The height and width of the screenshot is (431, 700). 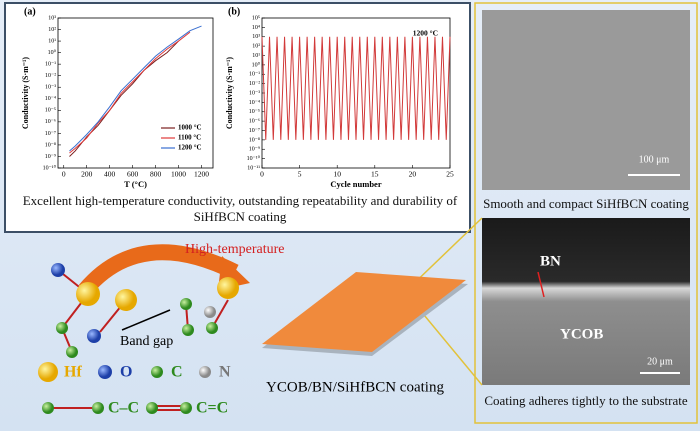 I want to click on x-tick-label: 5, so click(x=300, y=174).